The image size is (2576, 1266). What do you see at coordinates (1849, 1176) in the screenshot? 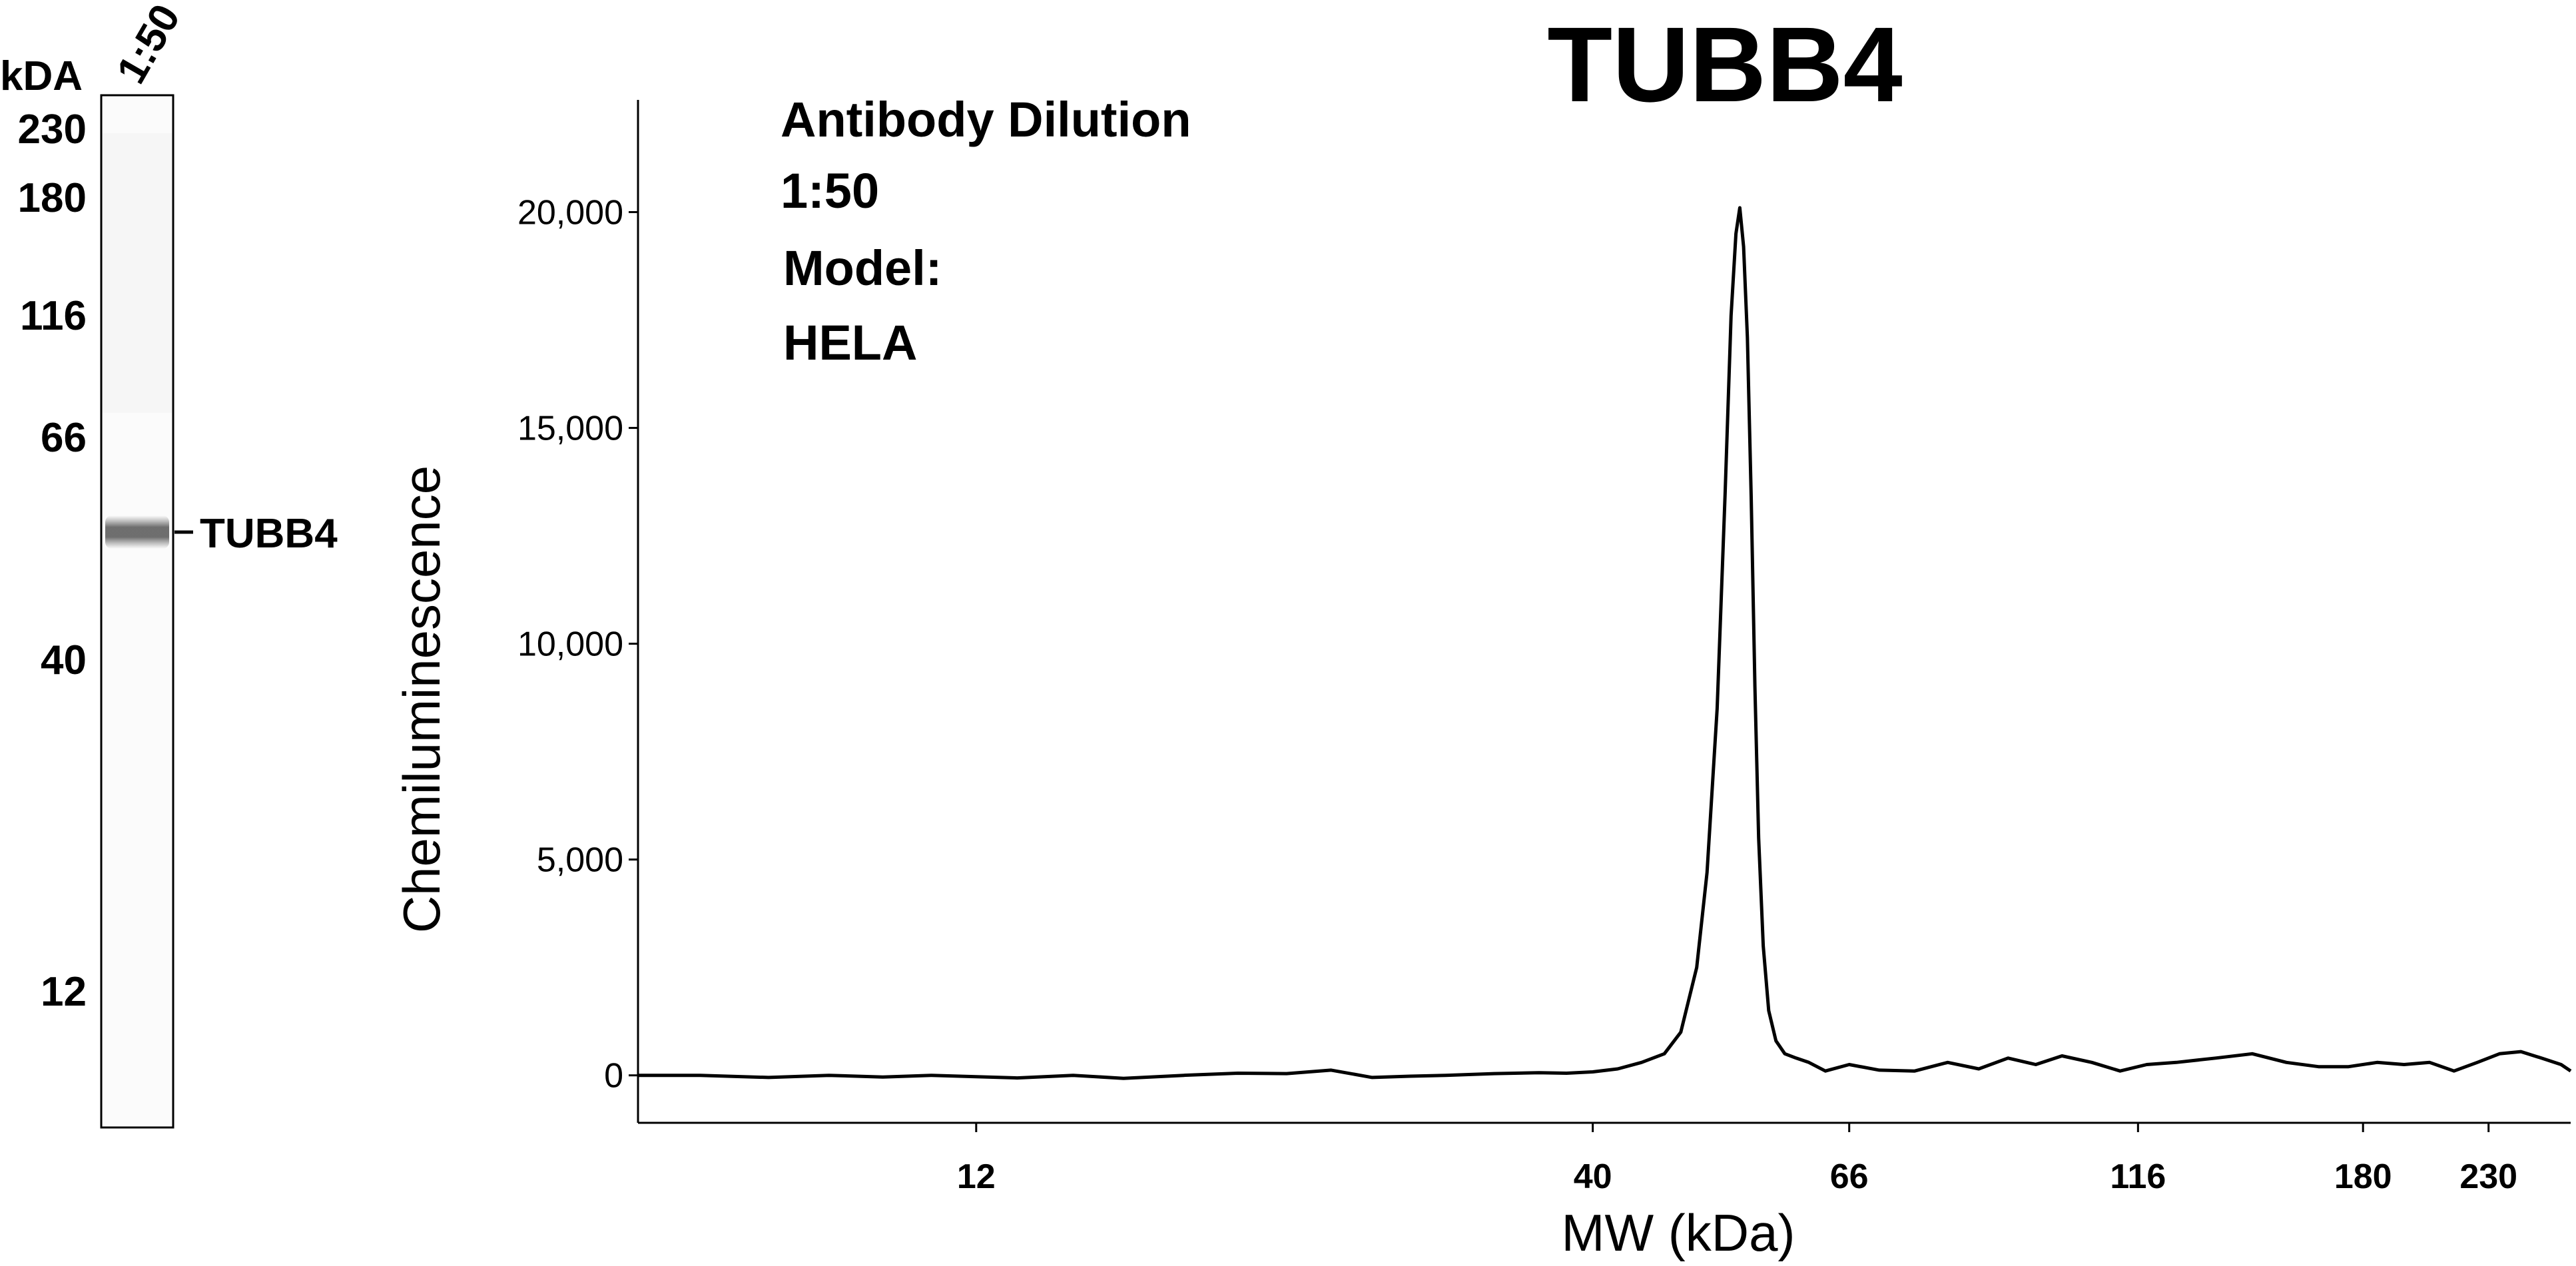
I see `x-tick-label: 66` at bounding box center [1849, 1176].